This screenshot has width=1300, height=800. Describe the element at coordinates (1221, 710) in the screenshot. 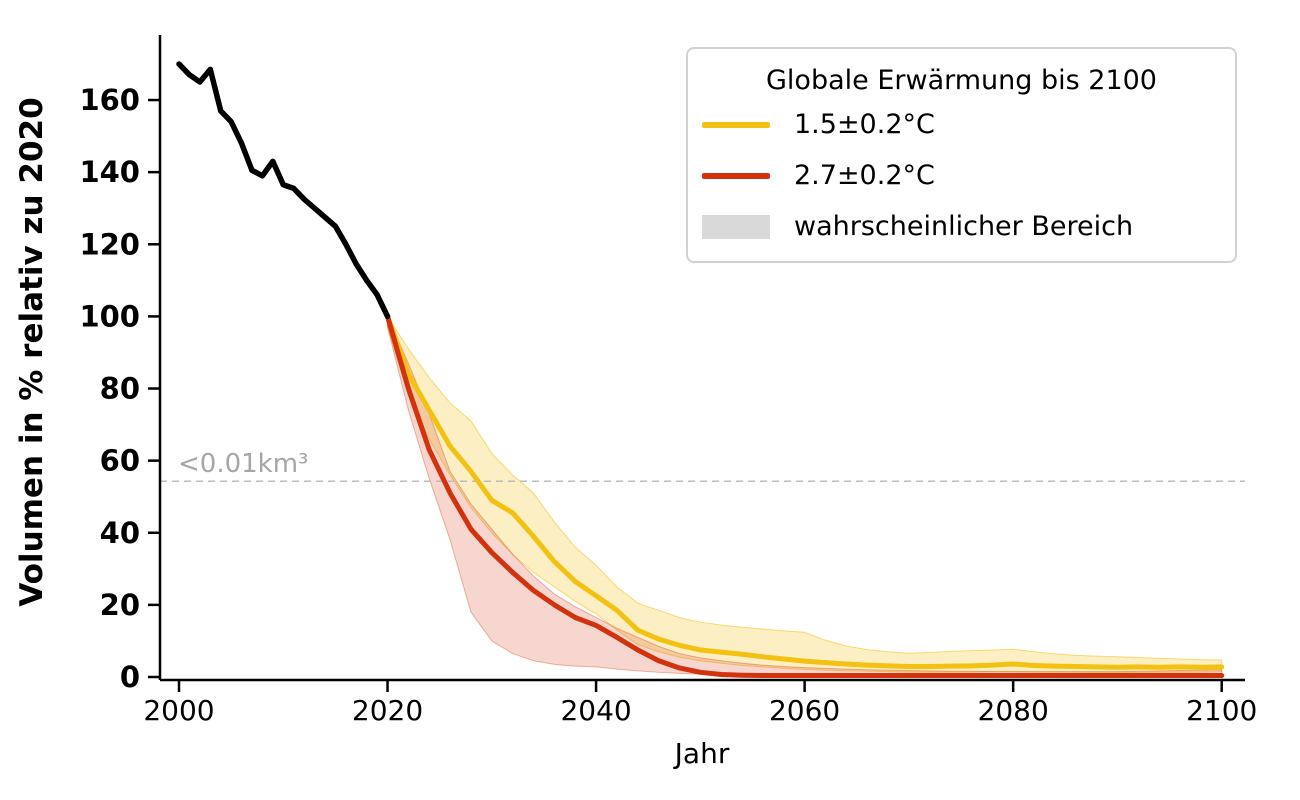

I see `x-tick-label: 2100` at that location.